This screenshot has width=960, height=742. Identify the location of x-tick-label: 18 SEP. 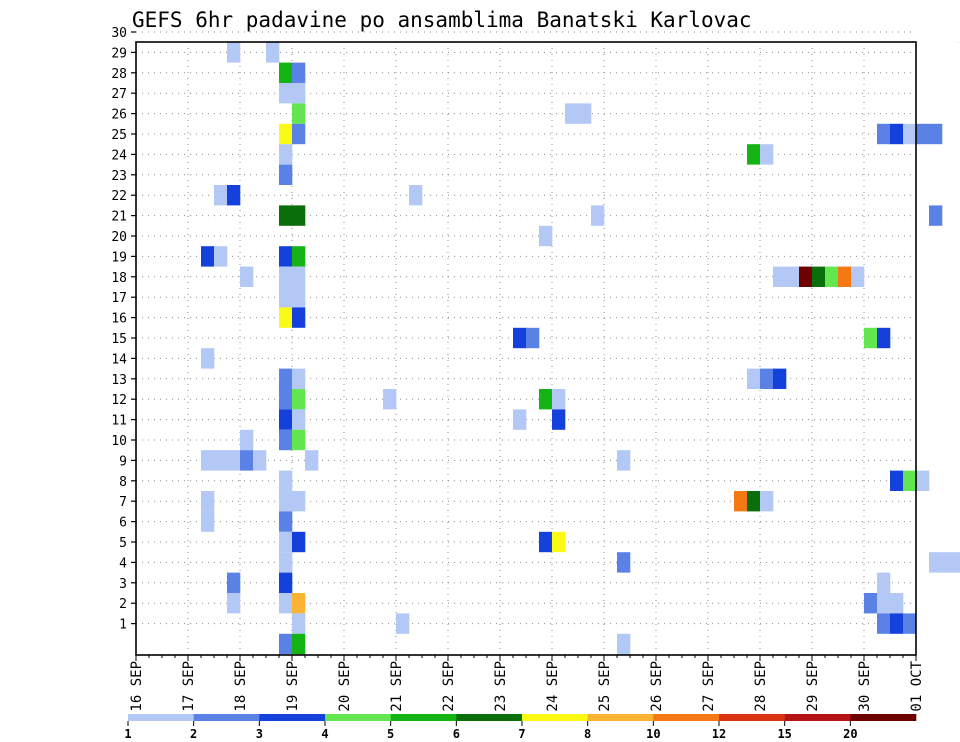
(241, 686).